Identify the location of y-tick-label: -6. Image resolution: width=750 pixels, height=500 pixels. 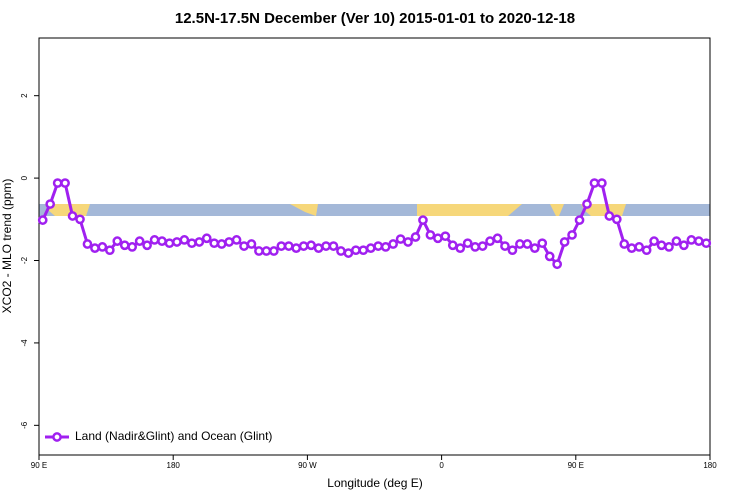
(24, 425).